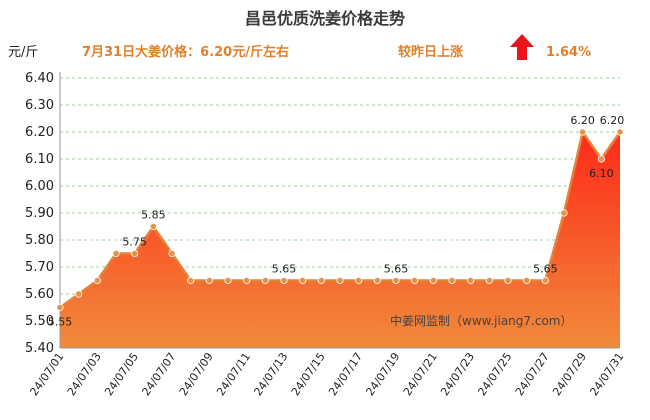 This screenshot has height=420, width=650. What do you see at coordinates (308, 374) in the screenshot?
I see `x-tick-label: 24/07/15` at bounding box center [308, 374].